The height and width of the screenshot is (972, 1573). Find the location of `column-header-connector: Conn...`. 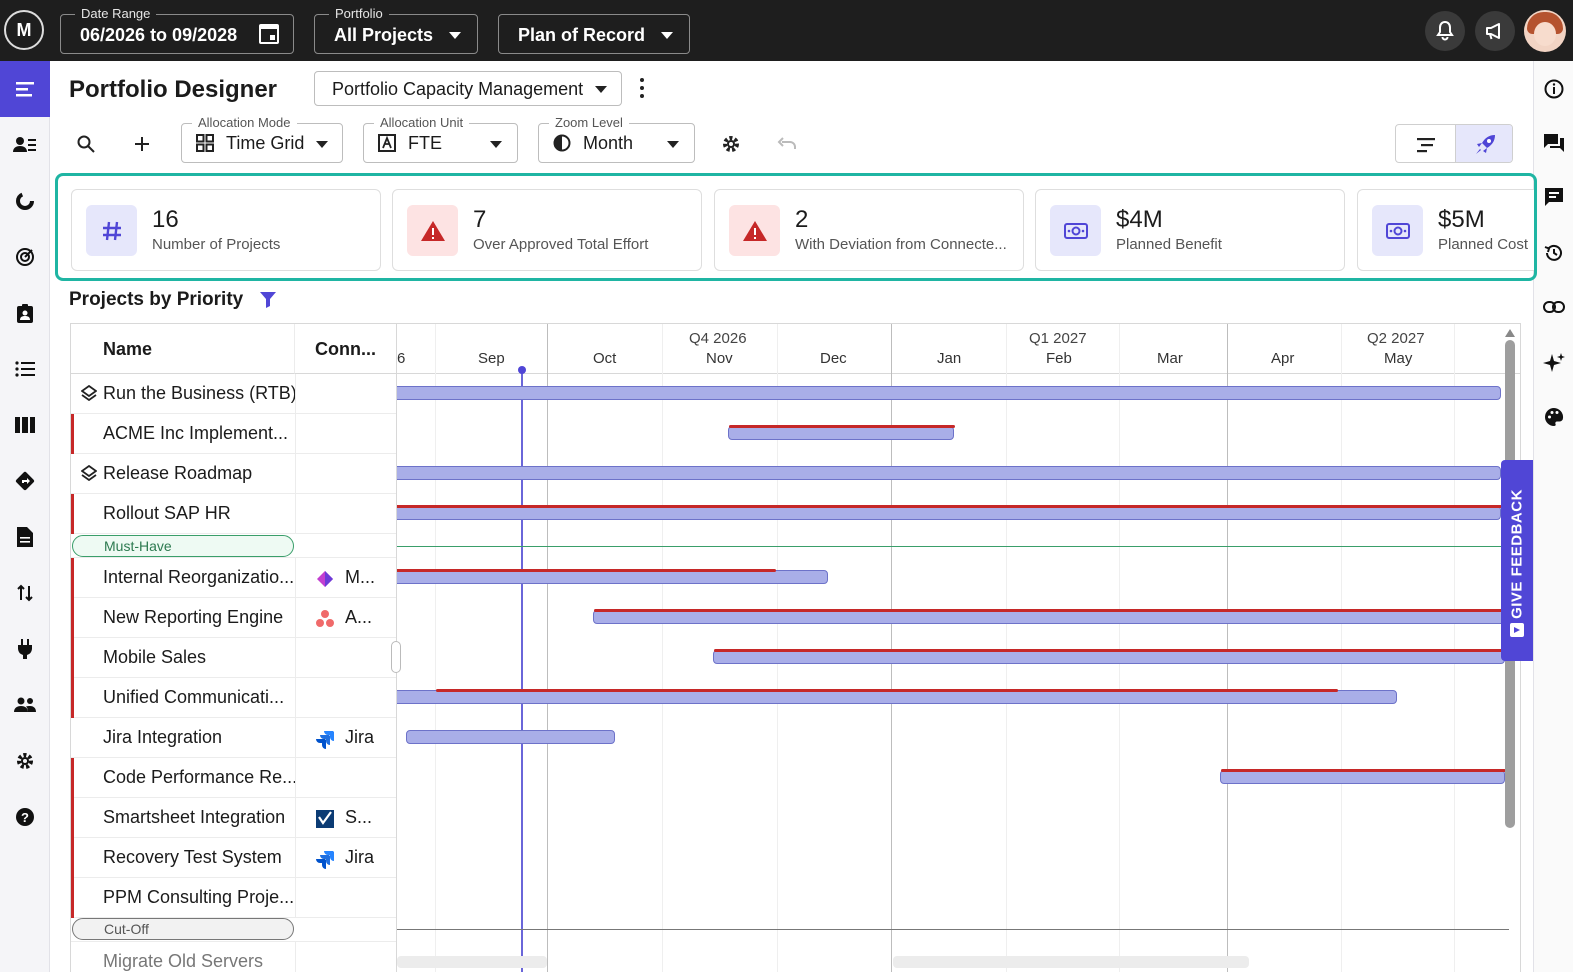

column-header-connector: Conn... is located at coordinates (345, 349).